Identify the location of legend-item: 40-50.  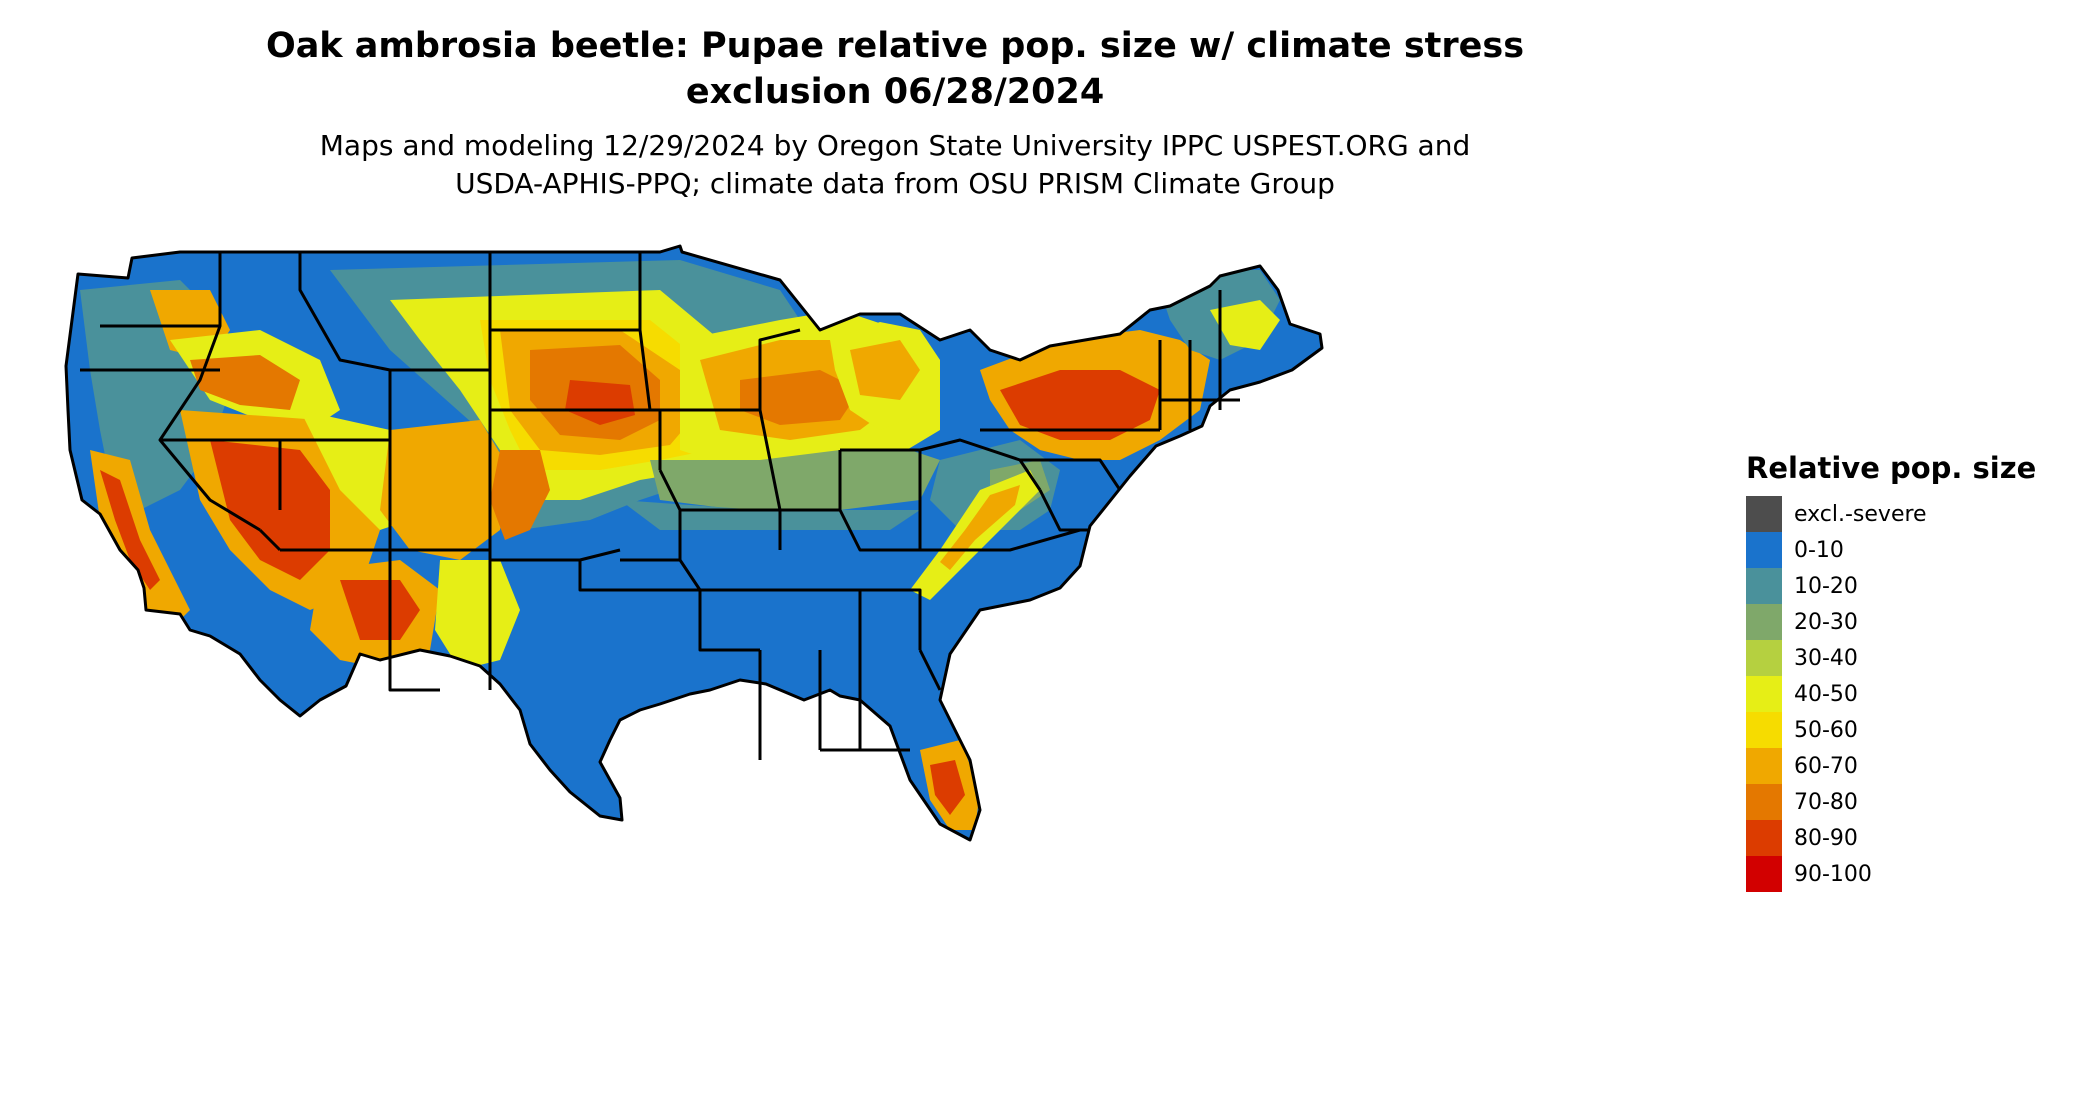
(1906, 694).